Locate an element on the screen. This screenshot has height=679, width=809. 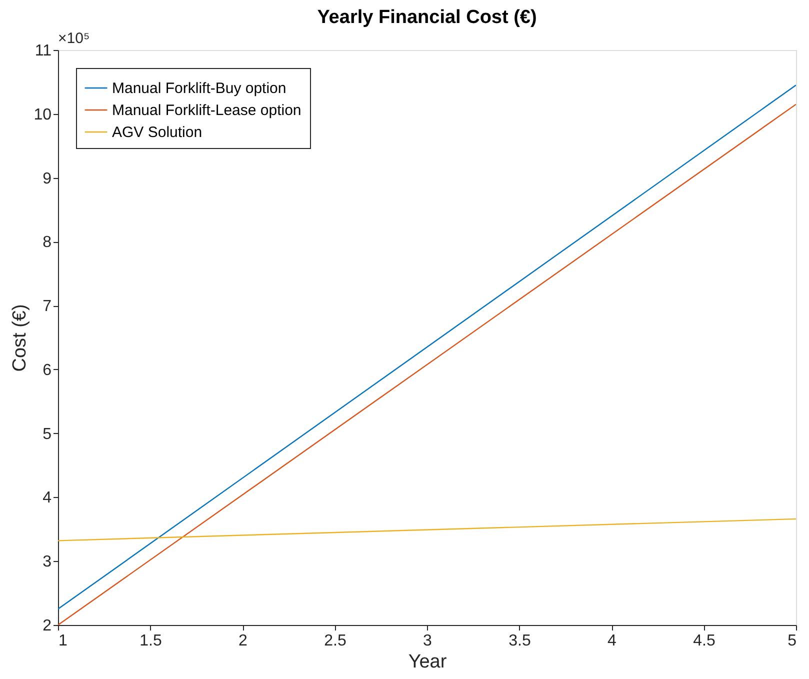
x-tick-label: 3.5 is located at coordinates (519, 641).